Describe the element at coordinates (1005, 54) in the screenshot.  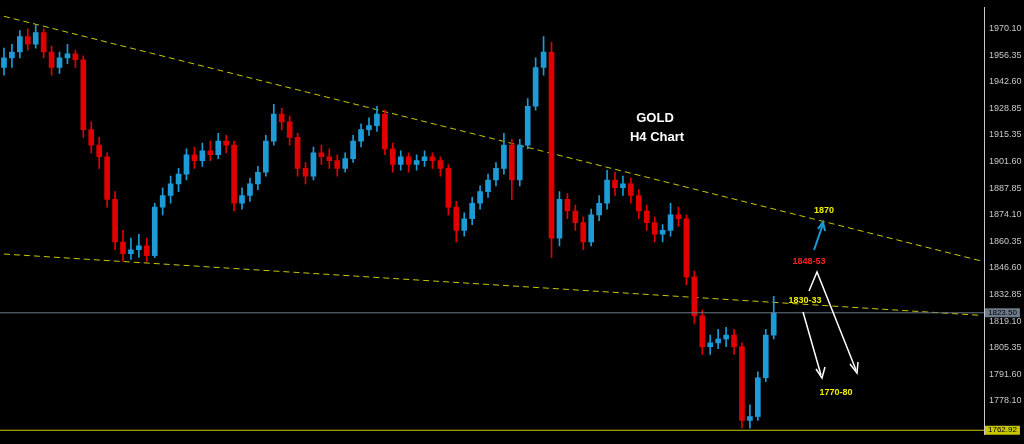
I see `y-tick-label: 1956.35` at that location.